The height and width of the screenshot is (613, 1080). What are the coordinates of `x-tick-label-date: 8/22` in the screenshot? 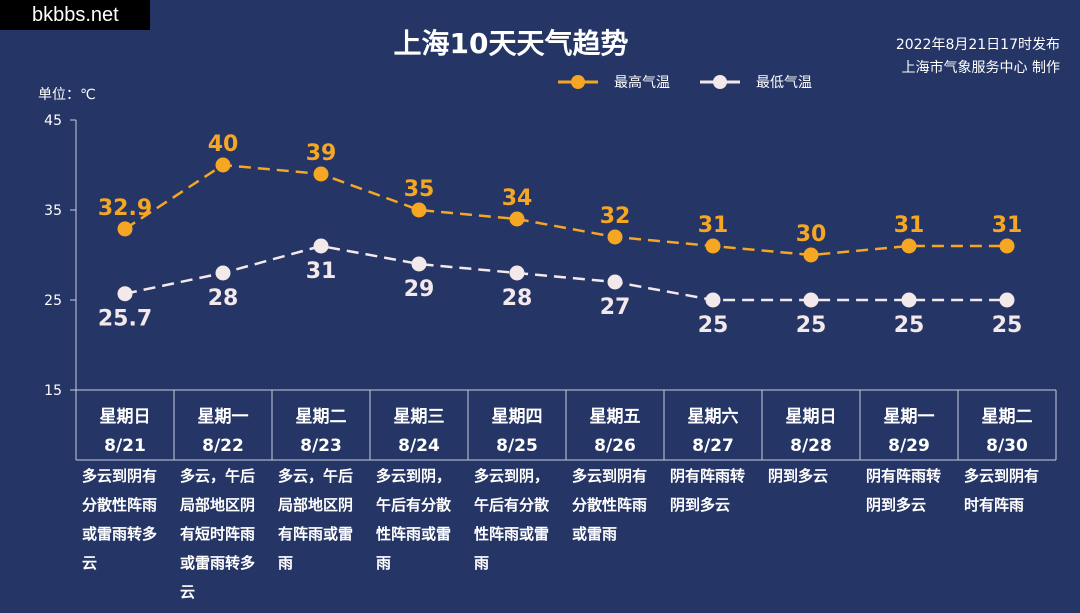 It's located at (223, 446).